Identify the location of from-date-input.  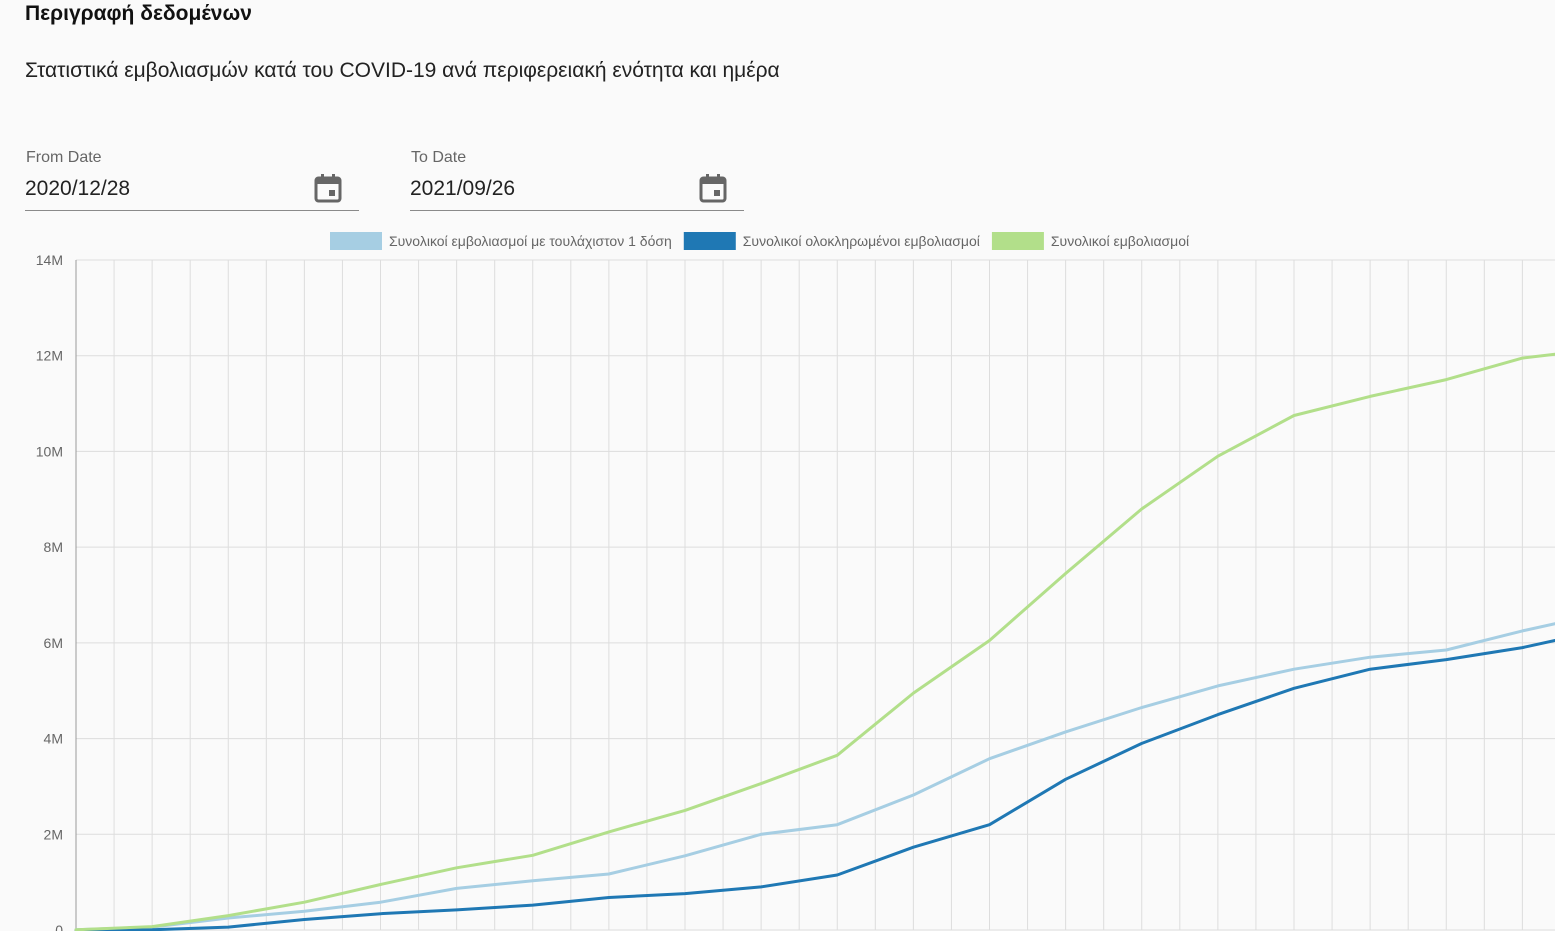
(165, 189).